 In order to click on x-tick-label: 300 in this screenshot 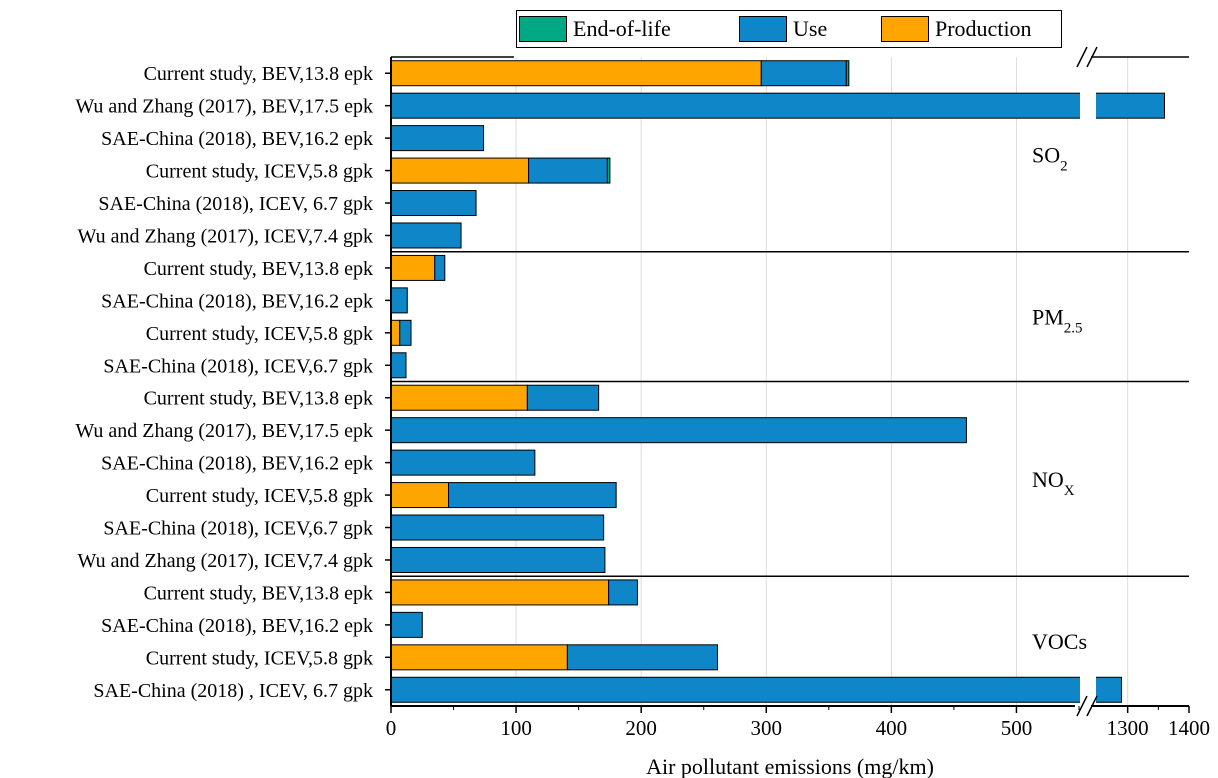, I will do `click(767, 728)`.